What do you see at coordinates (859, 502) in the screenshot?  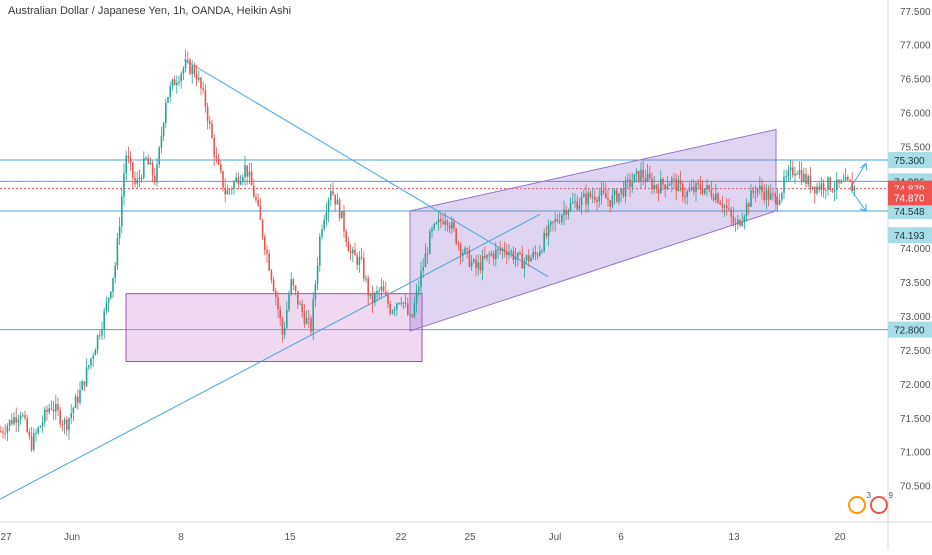 I see `alert-badge-icon: 3` at bounding box center [859, 502].